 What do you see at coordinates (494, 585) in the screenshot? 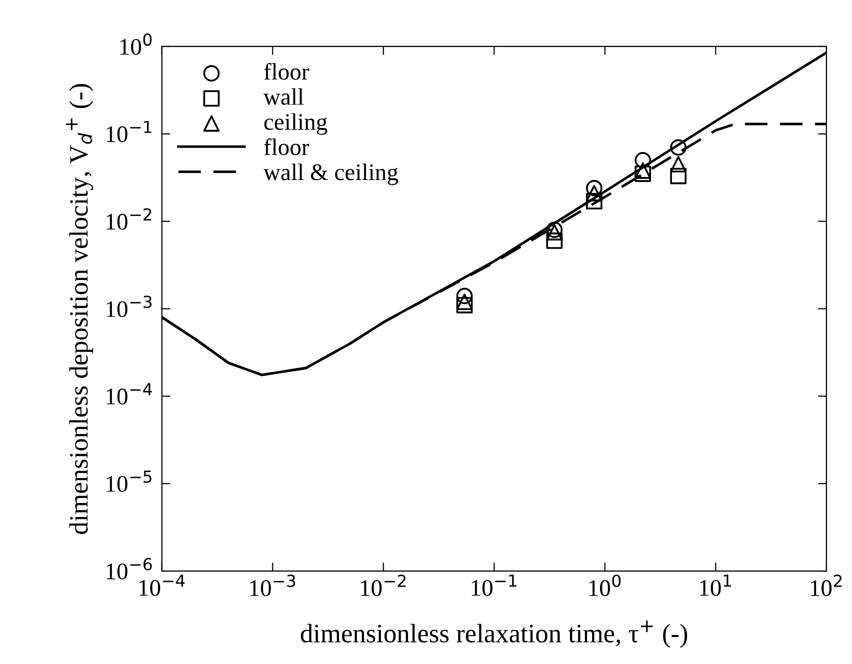
I see `x-tick-label: 10$^{−1}$` at bounding box center [494, 585].